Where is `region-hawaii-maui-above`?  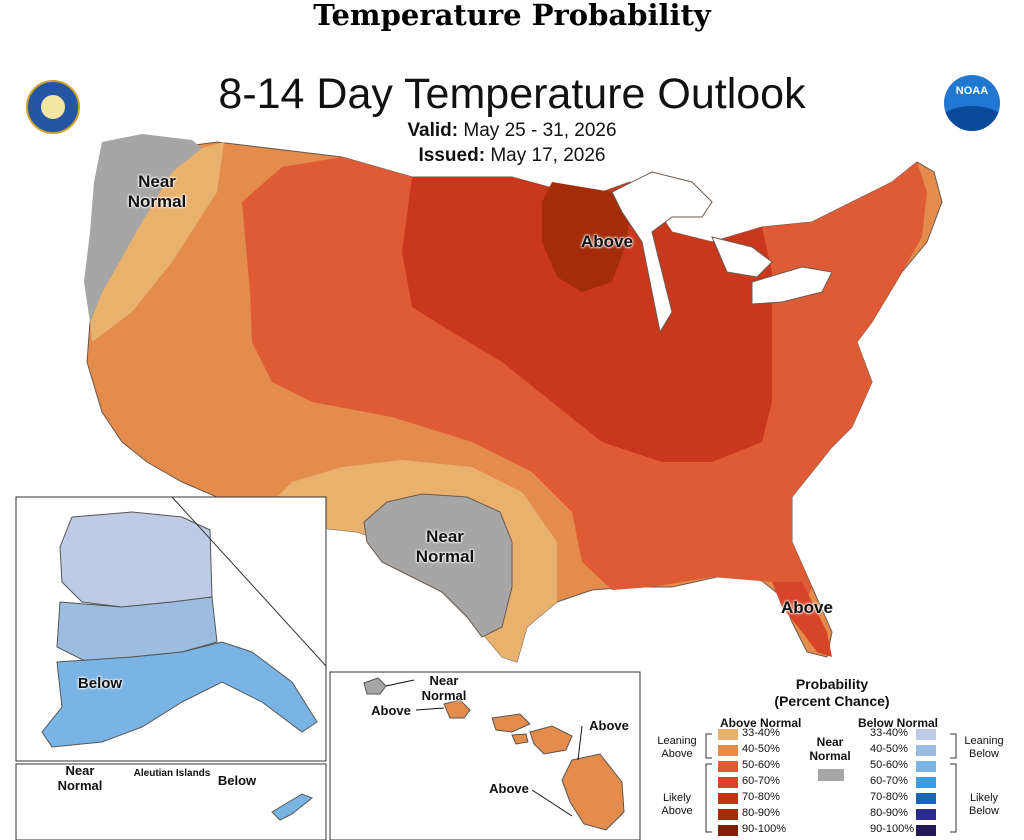 region-hawaii-maui-above is located at coordinates (532, 734).